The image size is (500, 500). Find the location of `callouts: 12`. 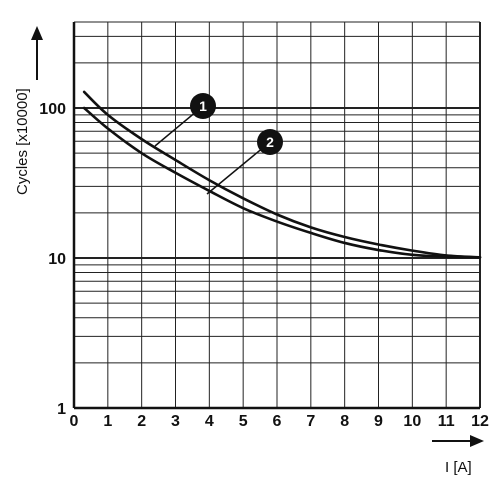

callouts: 12 is located at coordinates (218, 144).